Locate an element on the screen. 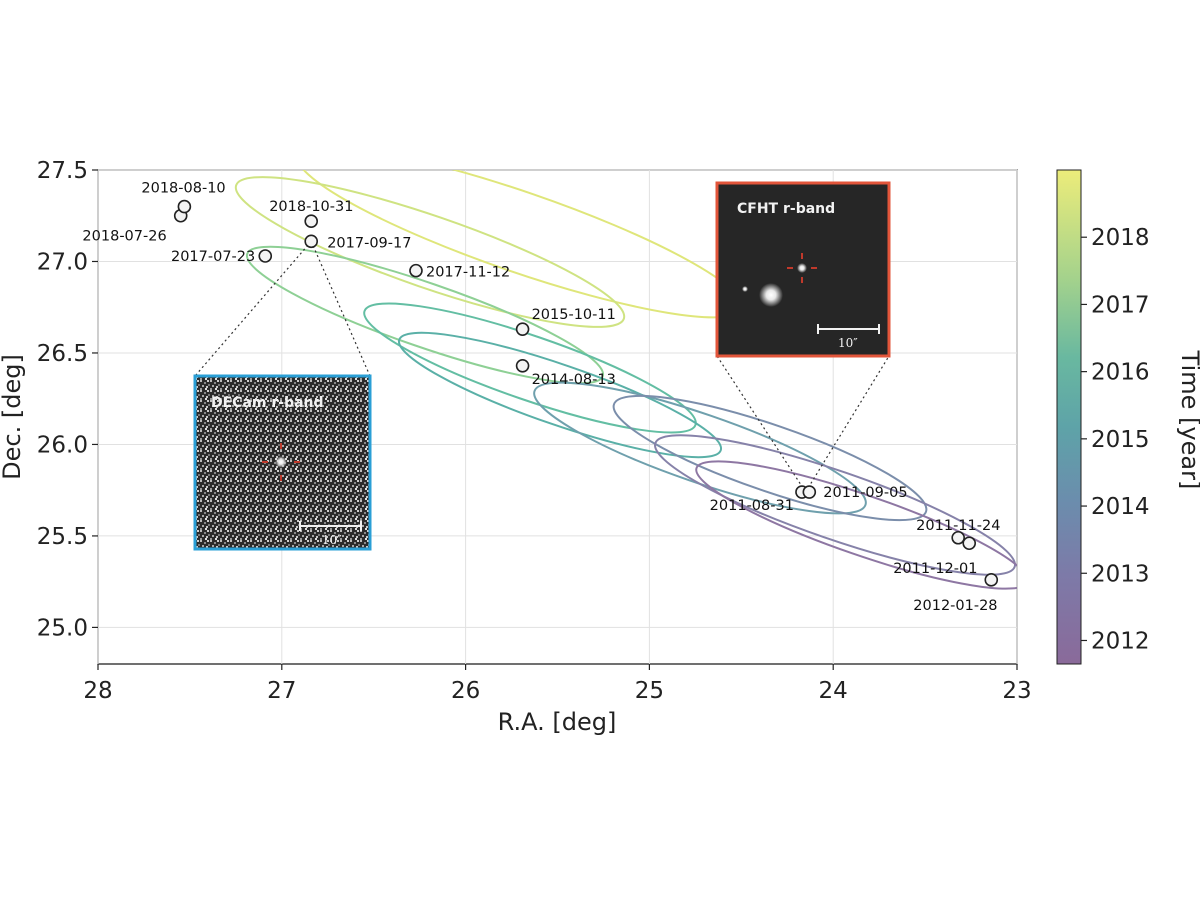 Image resolution: width=1200 pixels, height=900 pixels. data-point-label: 2011-09-05 is located at coordinates (865, 493).